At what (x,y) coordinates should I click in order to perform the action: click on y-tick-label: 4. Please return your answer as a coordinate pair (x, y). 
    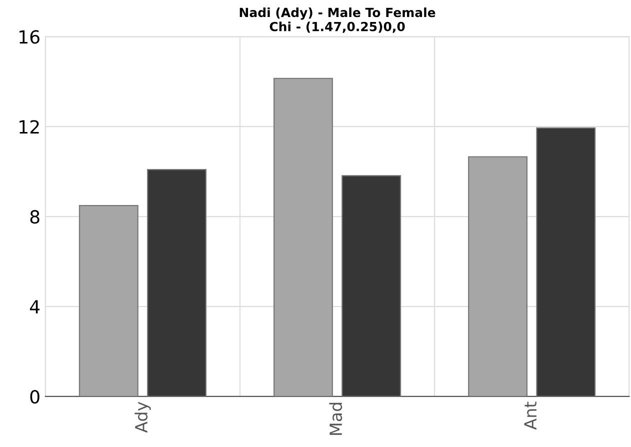
    Looking at the image, I should click on (35, 307).